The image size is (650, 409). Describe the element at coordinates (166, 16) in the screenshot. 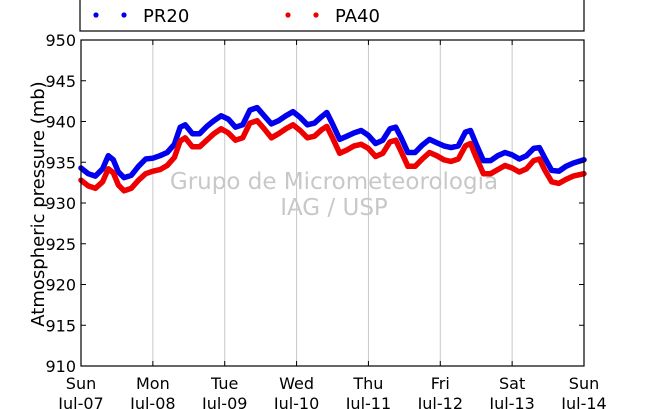

I see `legend-label-1: PR20` at that location.